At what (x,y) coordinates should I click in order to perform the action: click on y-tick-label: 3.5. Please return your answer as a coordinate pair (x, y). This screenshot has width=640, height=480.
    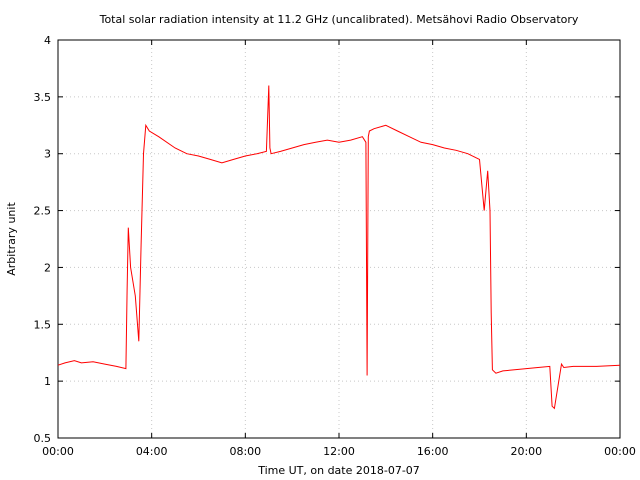
    Looking at the image, I should click on (43, 97).